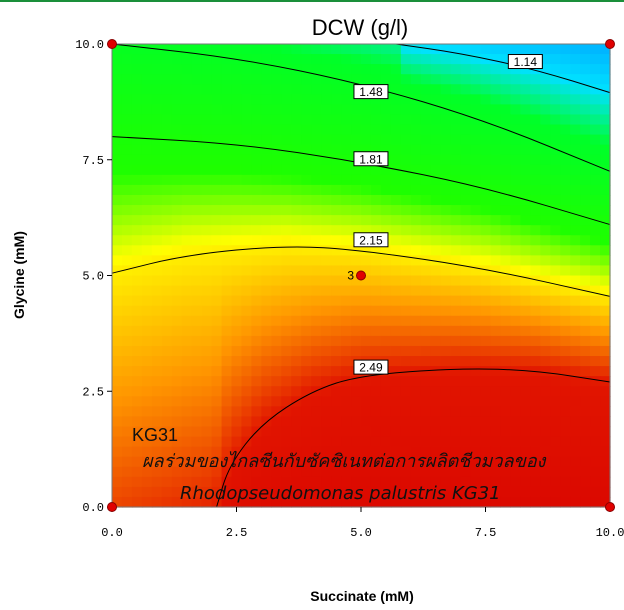 This screenshot has height=610, width=624. I want to click on design-point, so click(112, 44).